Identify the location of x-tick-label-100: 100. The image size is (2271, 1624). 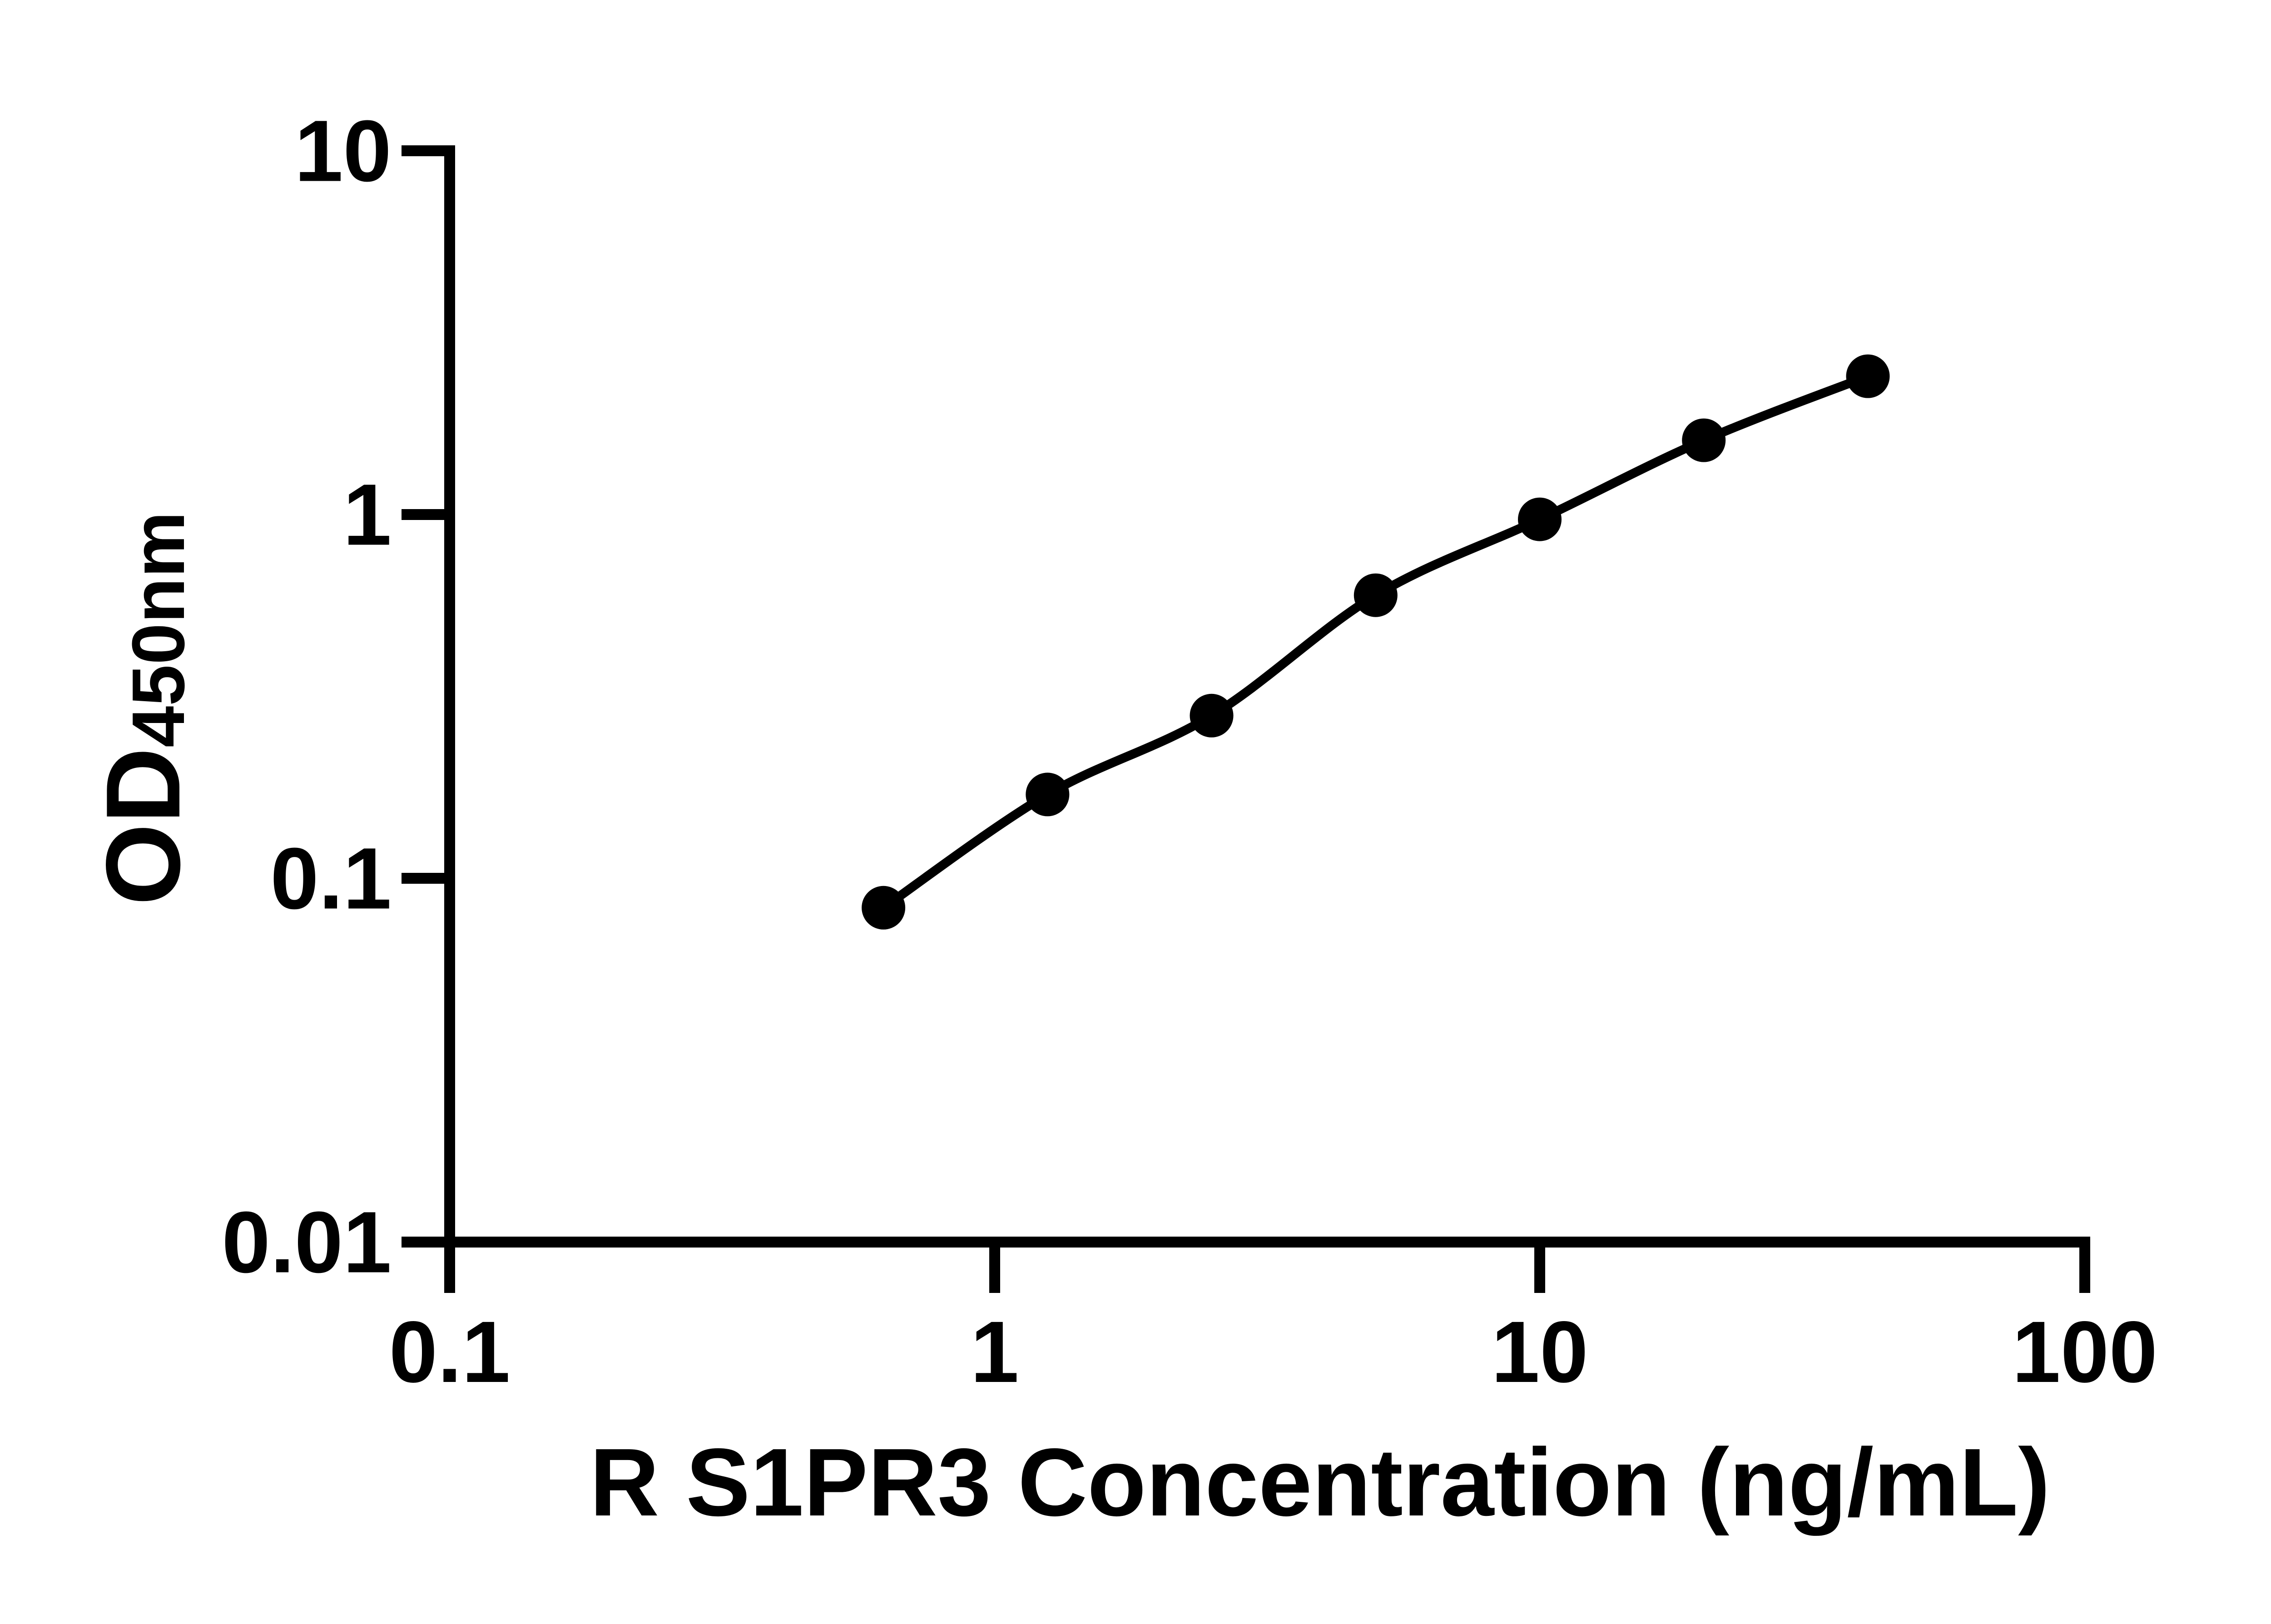
(2084, 1352).